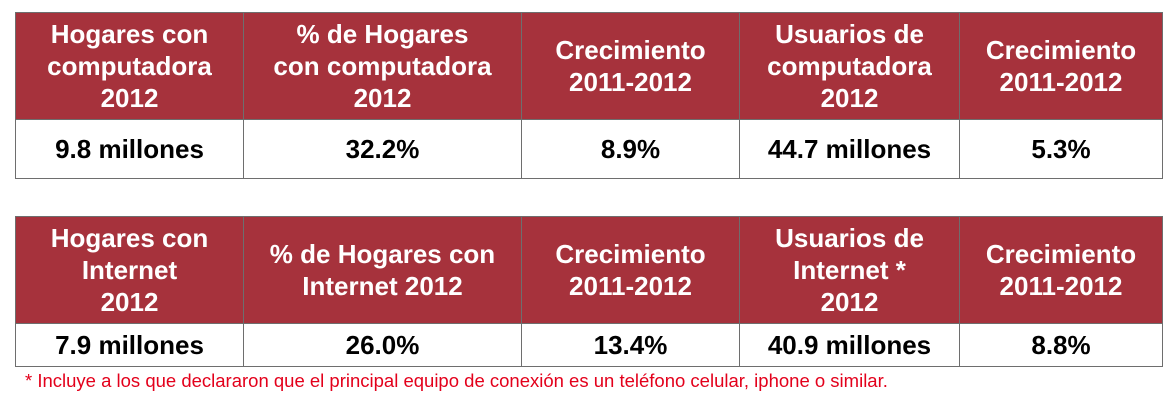 This screenshot has height=405, width=1172. I want to click on header-growth-households-computer: Crecimiento 2011-2012, so click(630, 66).